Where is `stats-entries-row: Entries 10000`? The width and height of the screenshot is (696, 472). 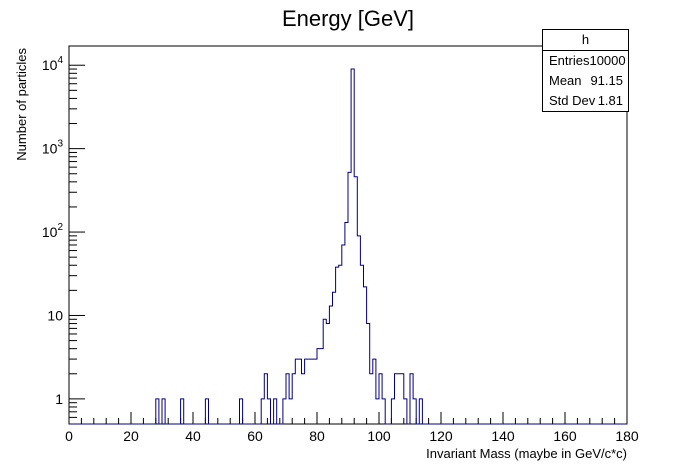 stats-entries-row: Entries 10000 is located at coordinates (585, 61).